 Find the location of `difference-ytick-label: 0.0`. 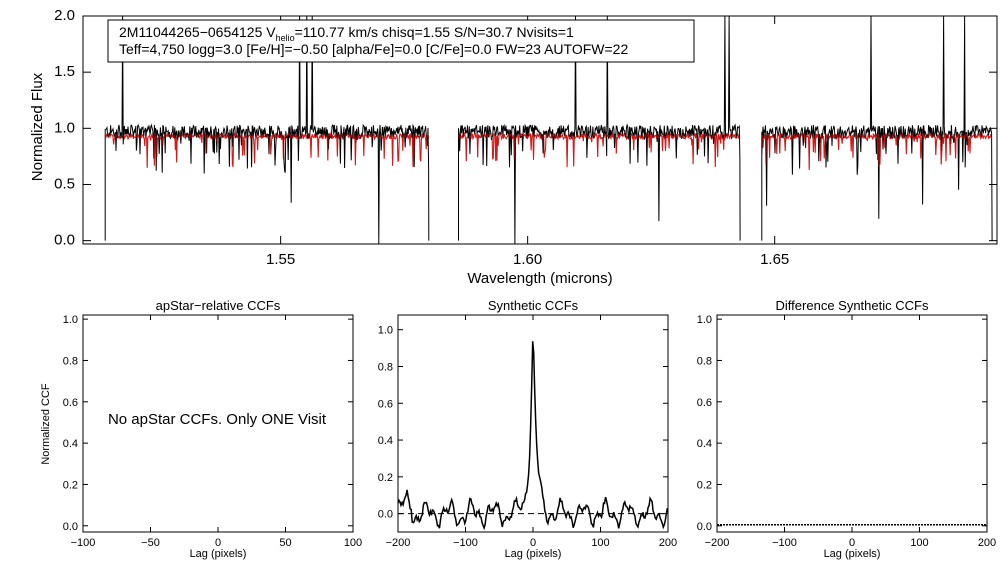

difference-ytick-label: 0.0 is located at coordinates (704, 527).